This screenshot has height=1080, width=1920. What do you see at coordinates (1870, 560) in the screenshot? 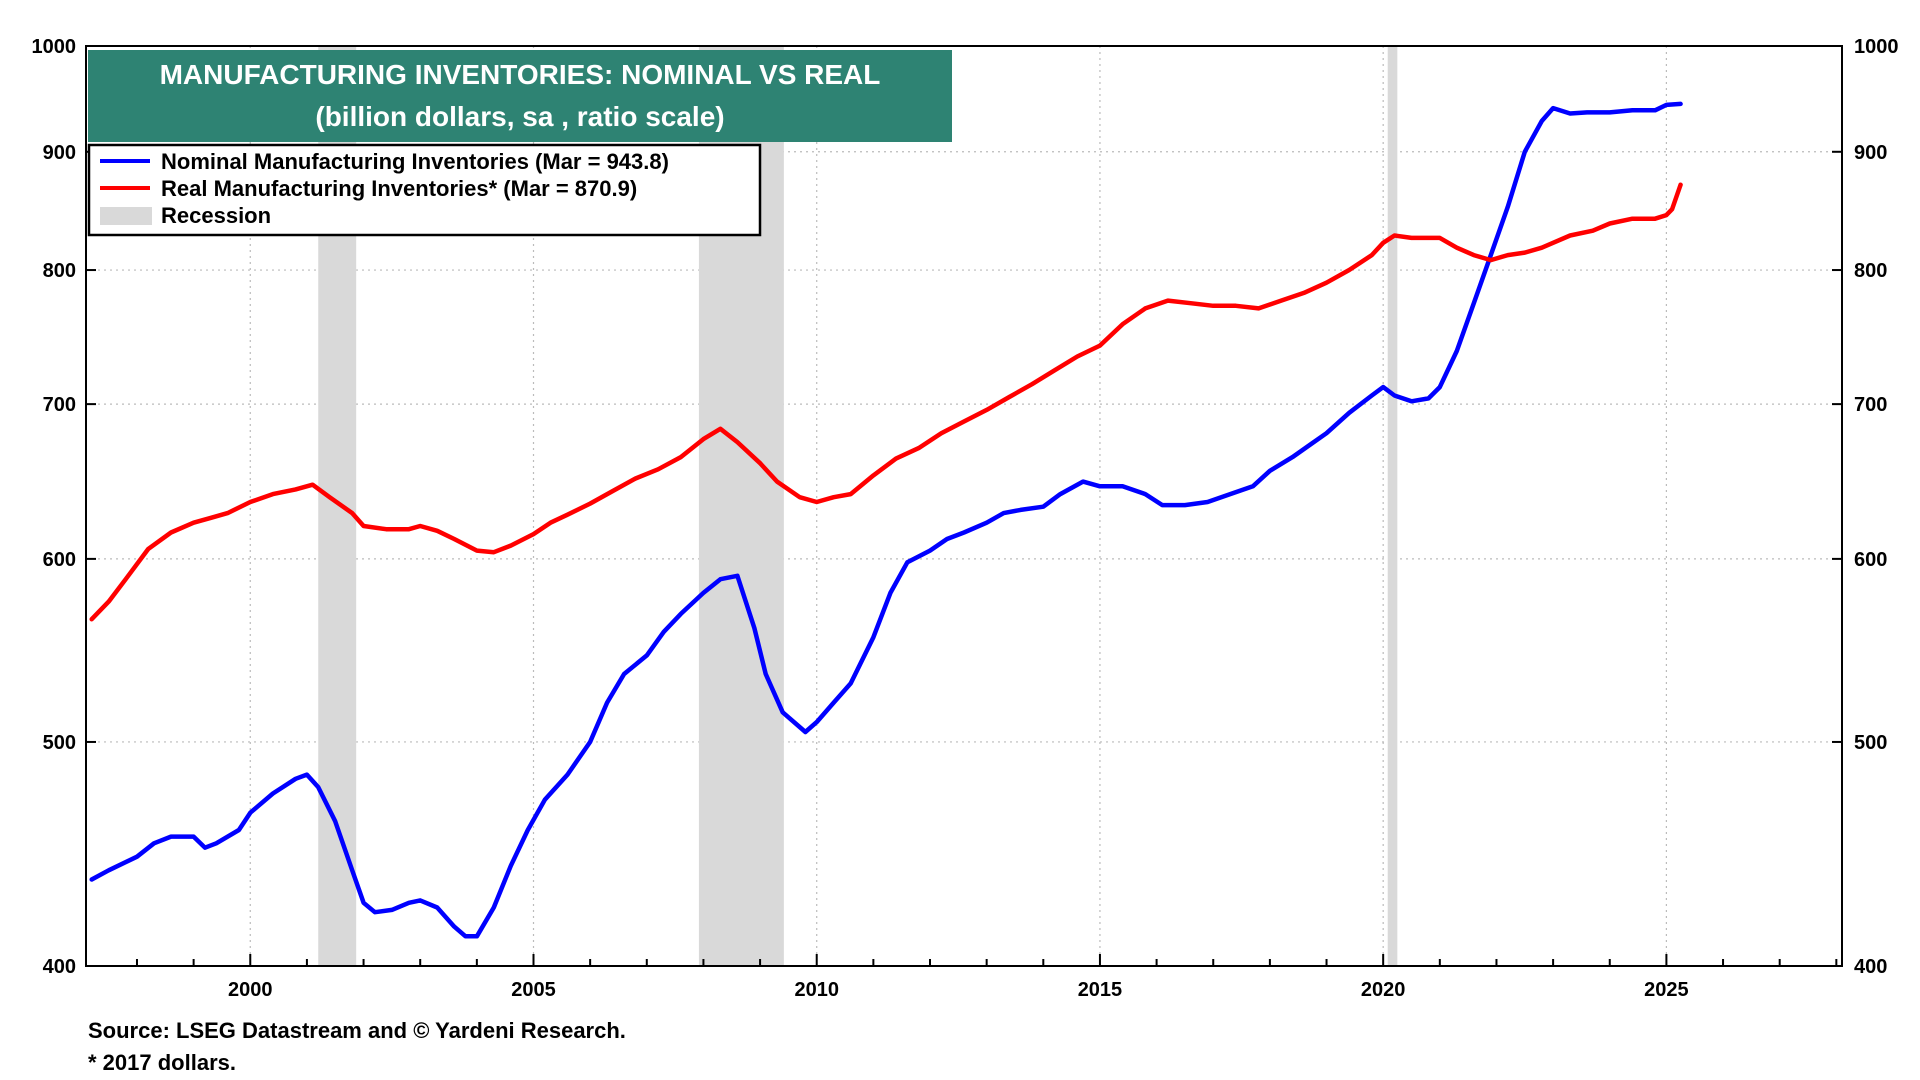
I see `y-tick-label-right-600: 600` at bounding box center [1870, 560].